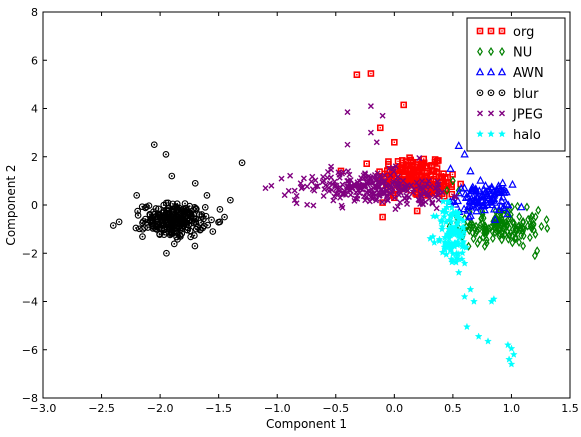 The width and height of the screenshot is (581, 437). What do you see at coordinates (277, 408) in the screenshot?
I see `x-tick-label: −1.0` at bounding box center [277, 408].